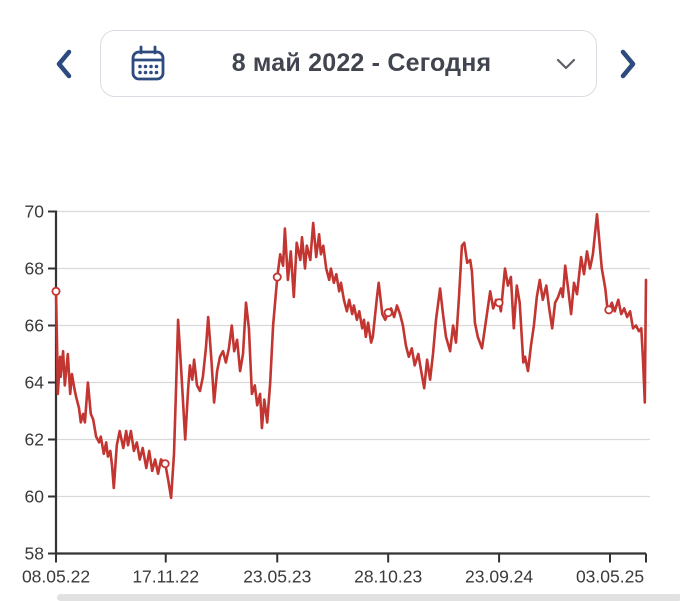 The height and width of the screenshot is (601, 680). I want to click on y-tick-label: 64, so click(35, 383).